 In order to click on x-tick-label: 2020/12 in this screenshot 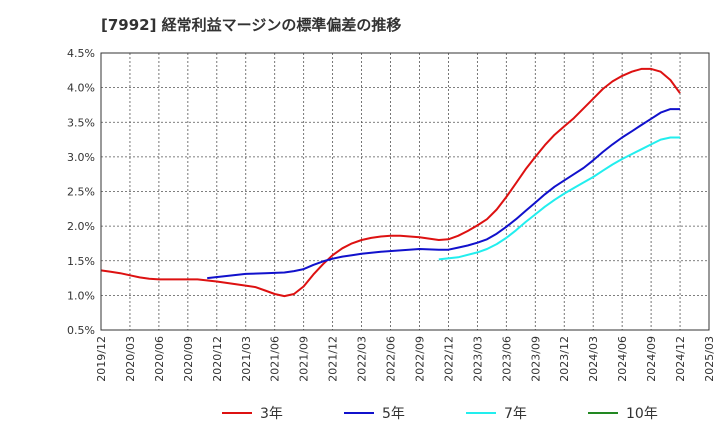, I will do `click(217, 359)`.